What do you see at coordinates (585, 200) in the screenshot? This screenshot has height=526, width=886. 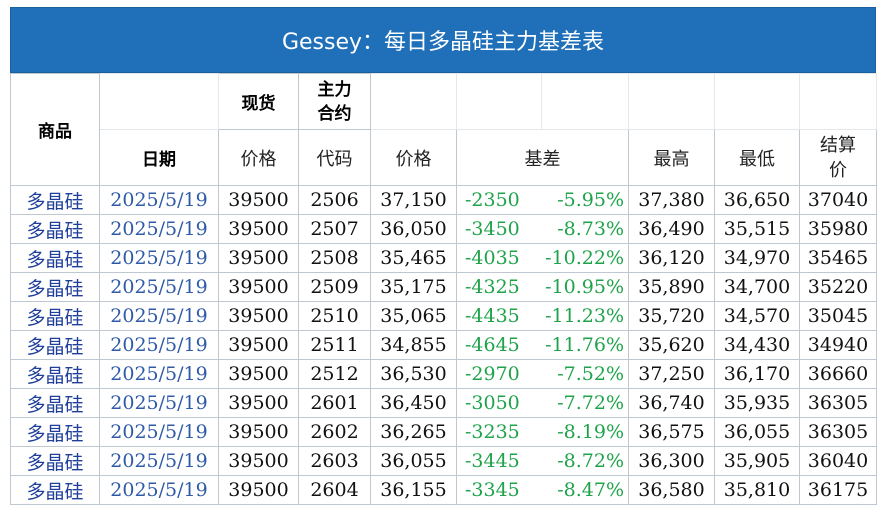 I see `basis-percent-cell: -5.95%` at bounding box center [585, 200].